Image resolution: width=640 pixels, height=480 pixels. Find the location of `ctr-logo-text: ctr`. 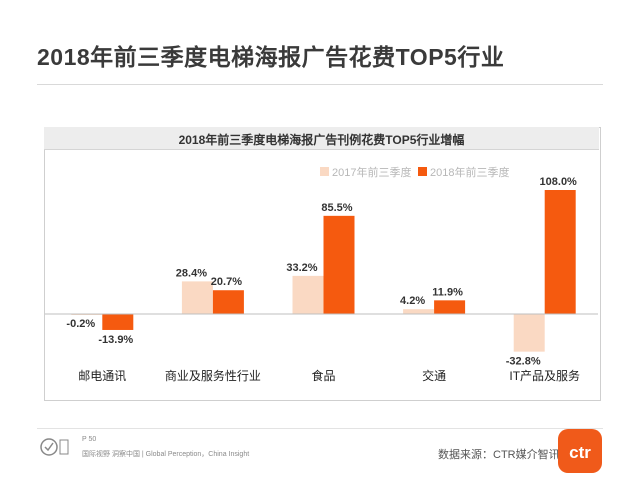

ctr-logo-text: ctr is located at coordinates (580, 452).